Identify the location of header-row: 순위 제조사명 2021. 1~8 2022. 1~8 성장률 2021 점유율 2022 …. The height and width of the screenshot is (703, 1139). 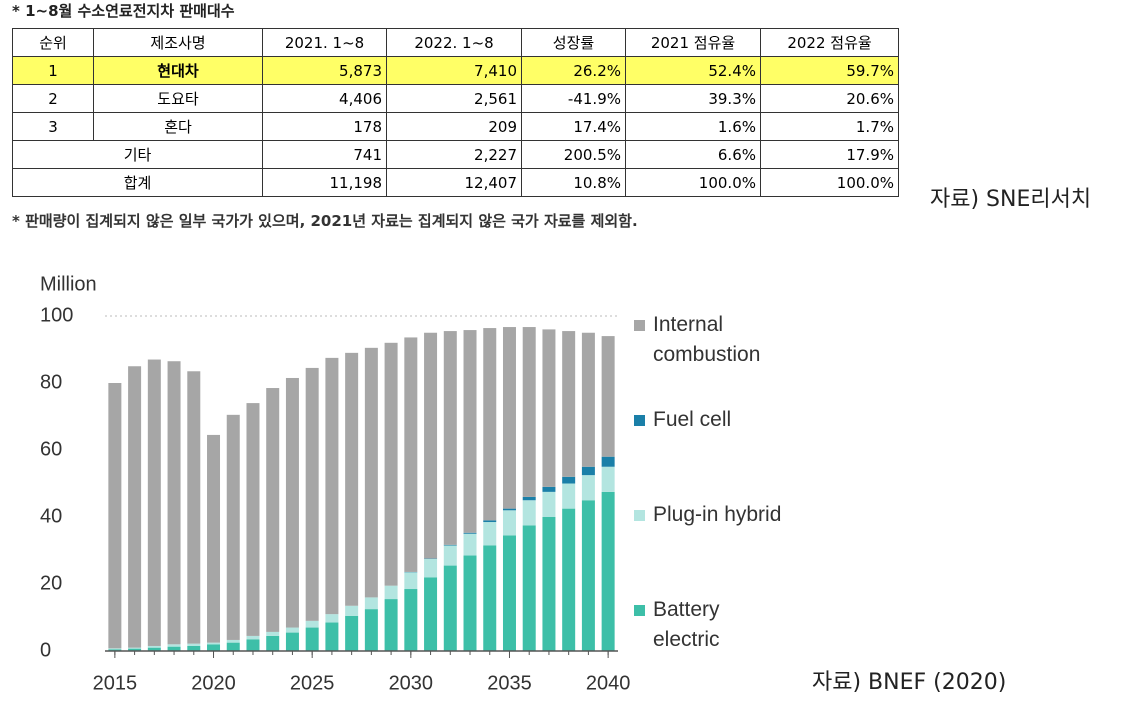
(455, 42).